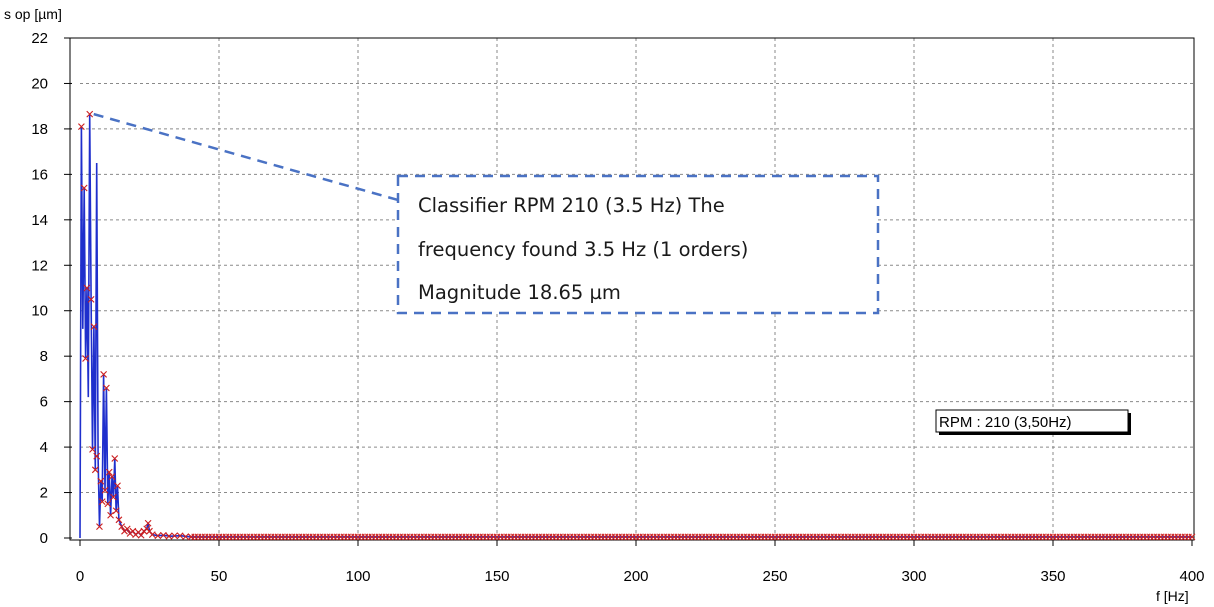 Image resolution: width=1214 pixels, height=607 pixels. What do you see at coordinates (44, 447) in the screenshot?
I see `y-tick-label: 4` at bounding box center [44, 447].